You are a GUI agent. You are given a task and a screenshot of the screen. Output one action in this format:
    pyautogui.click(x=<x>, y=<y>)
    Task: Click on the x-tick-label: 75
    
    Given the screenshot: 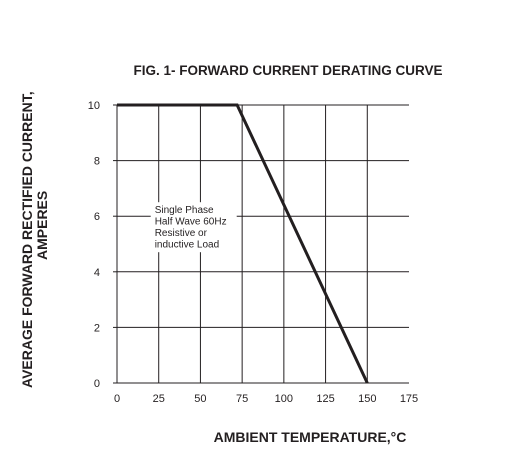 What is the action you would take?
    pyautogui.click(x=242, y=399)
    